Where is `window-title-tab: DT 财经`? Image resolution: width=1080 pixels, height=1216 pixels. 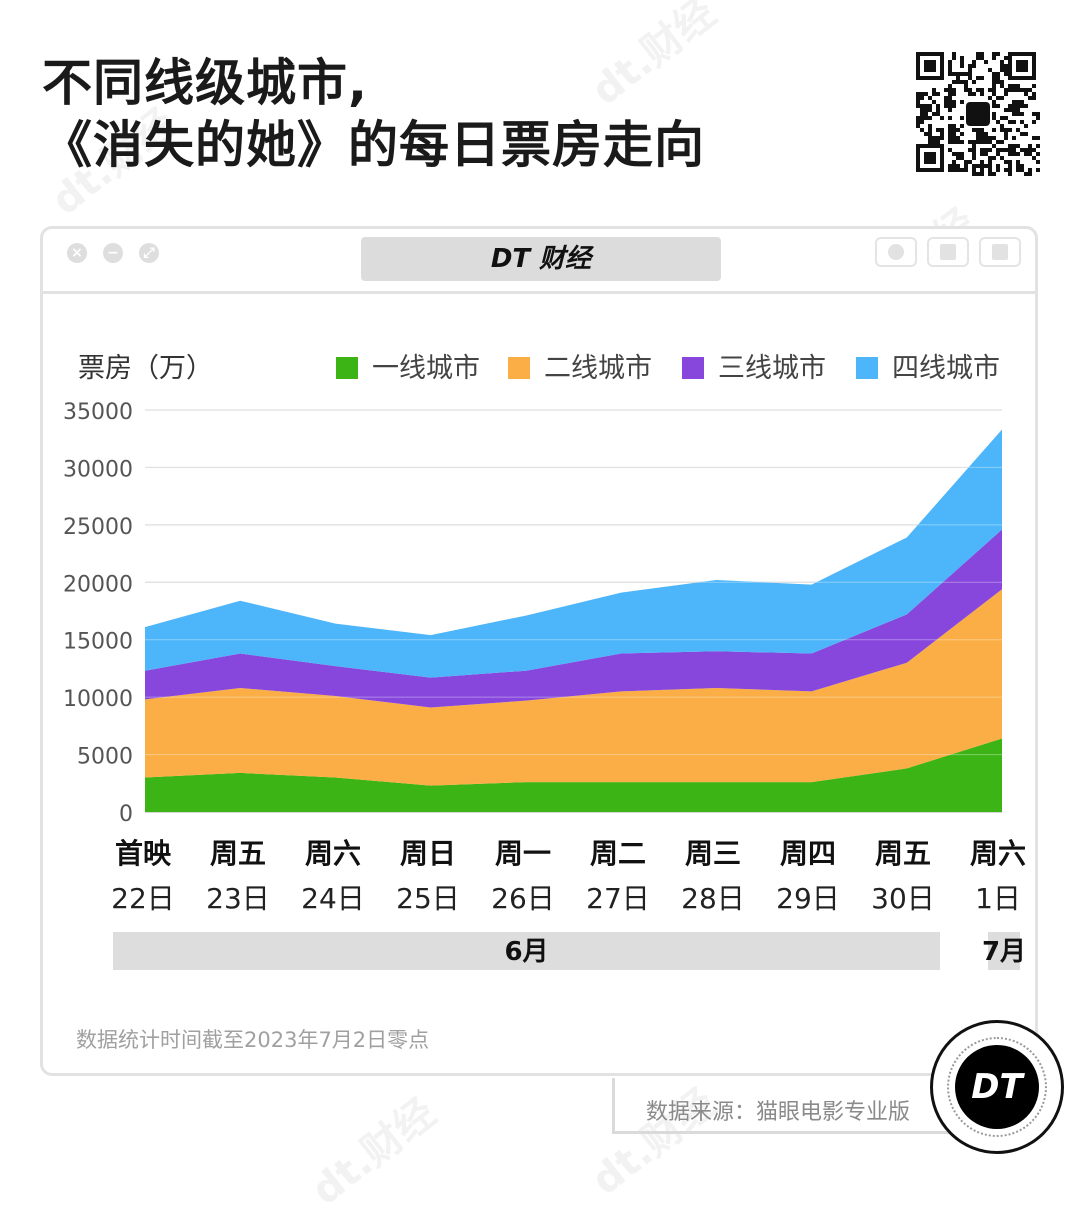 window-title-tab: DT 财经 is located at coordinates (541, 259).